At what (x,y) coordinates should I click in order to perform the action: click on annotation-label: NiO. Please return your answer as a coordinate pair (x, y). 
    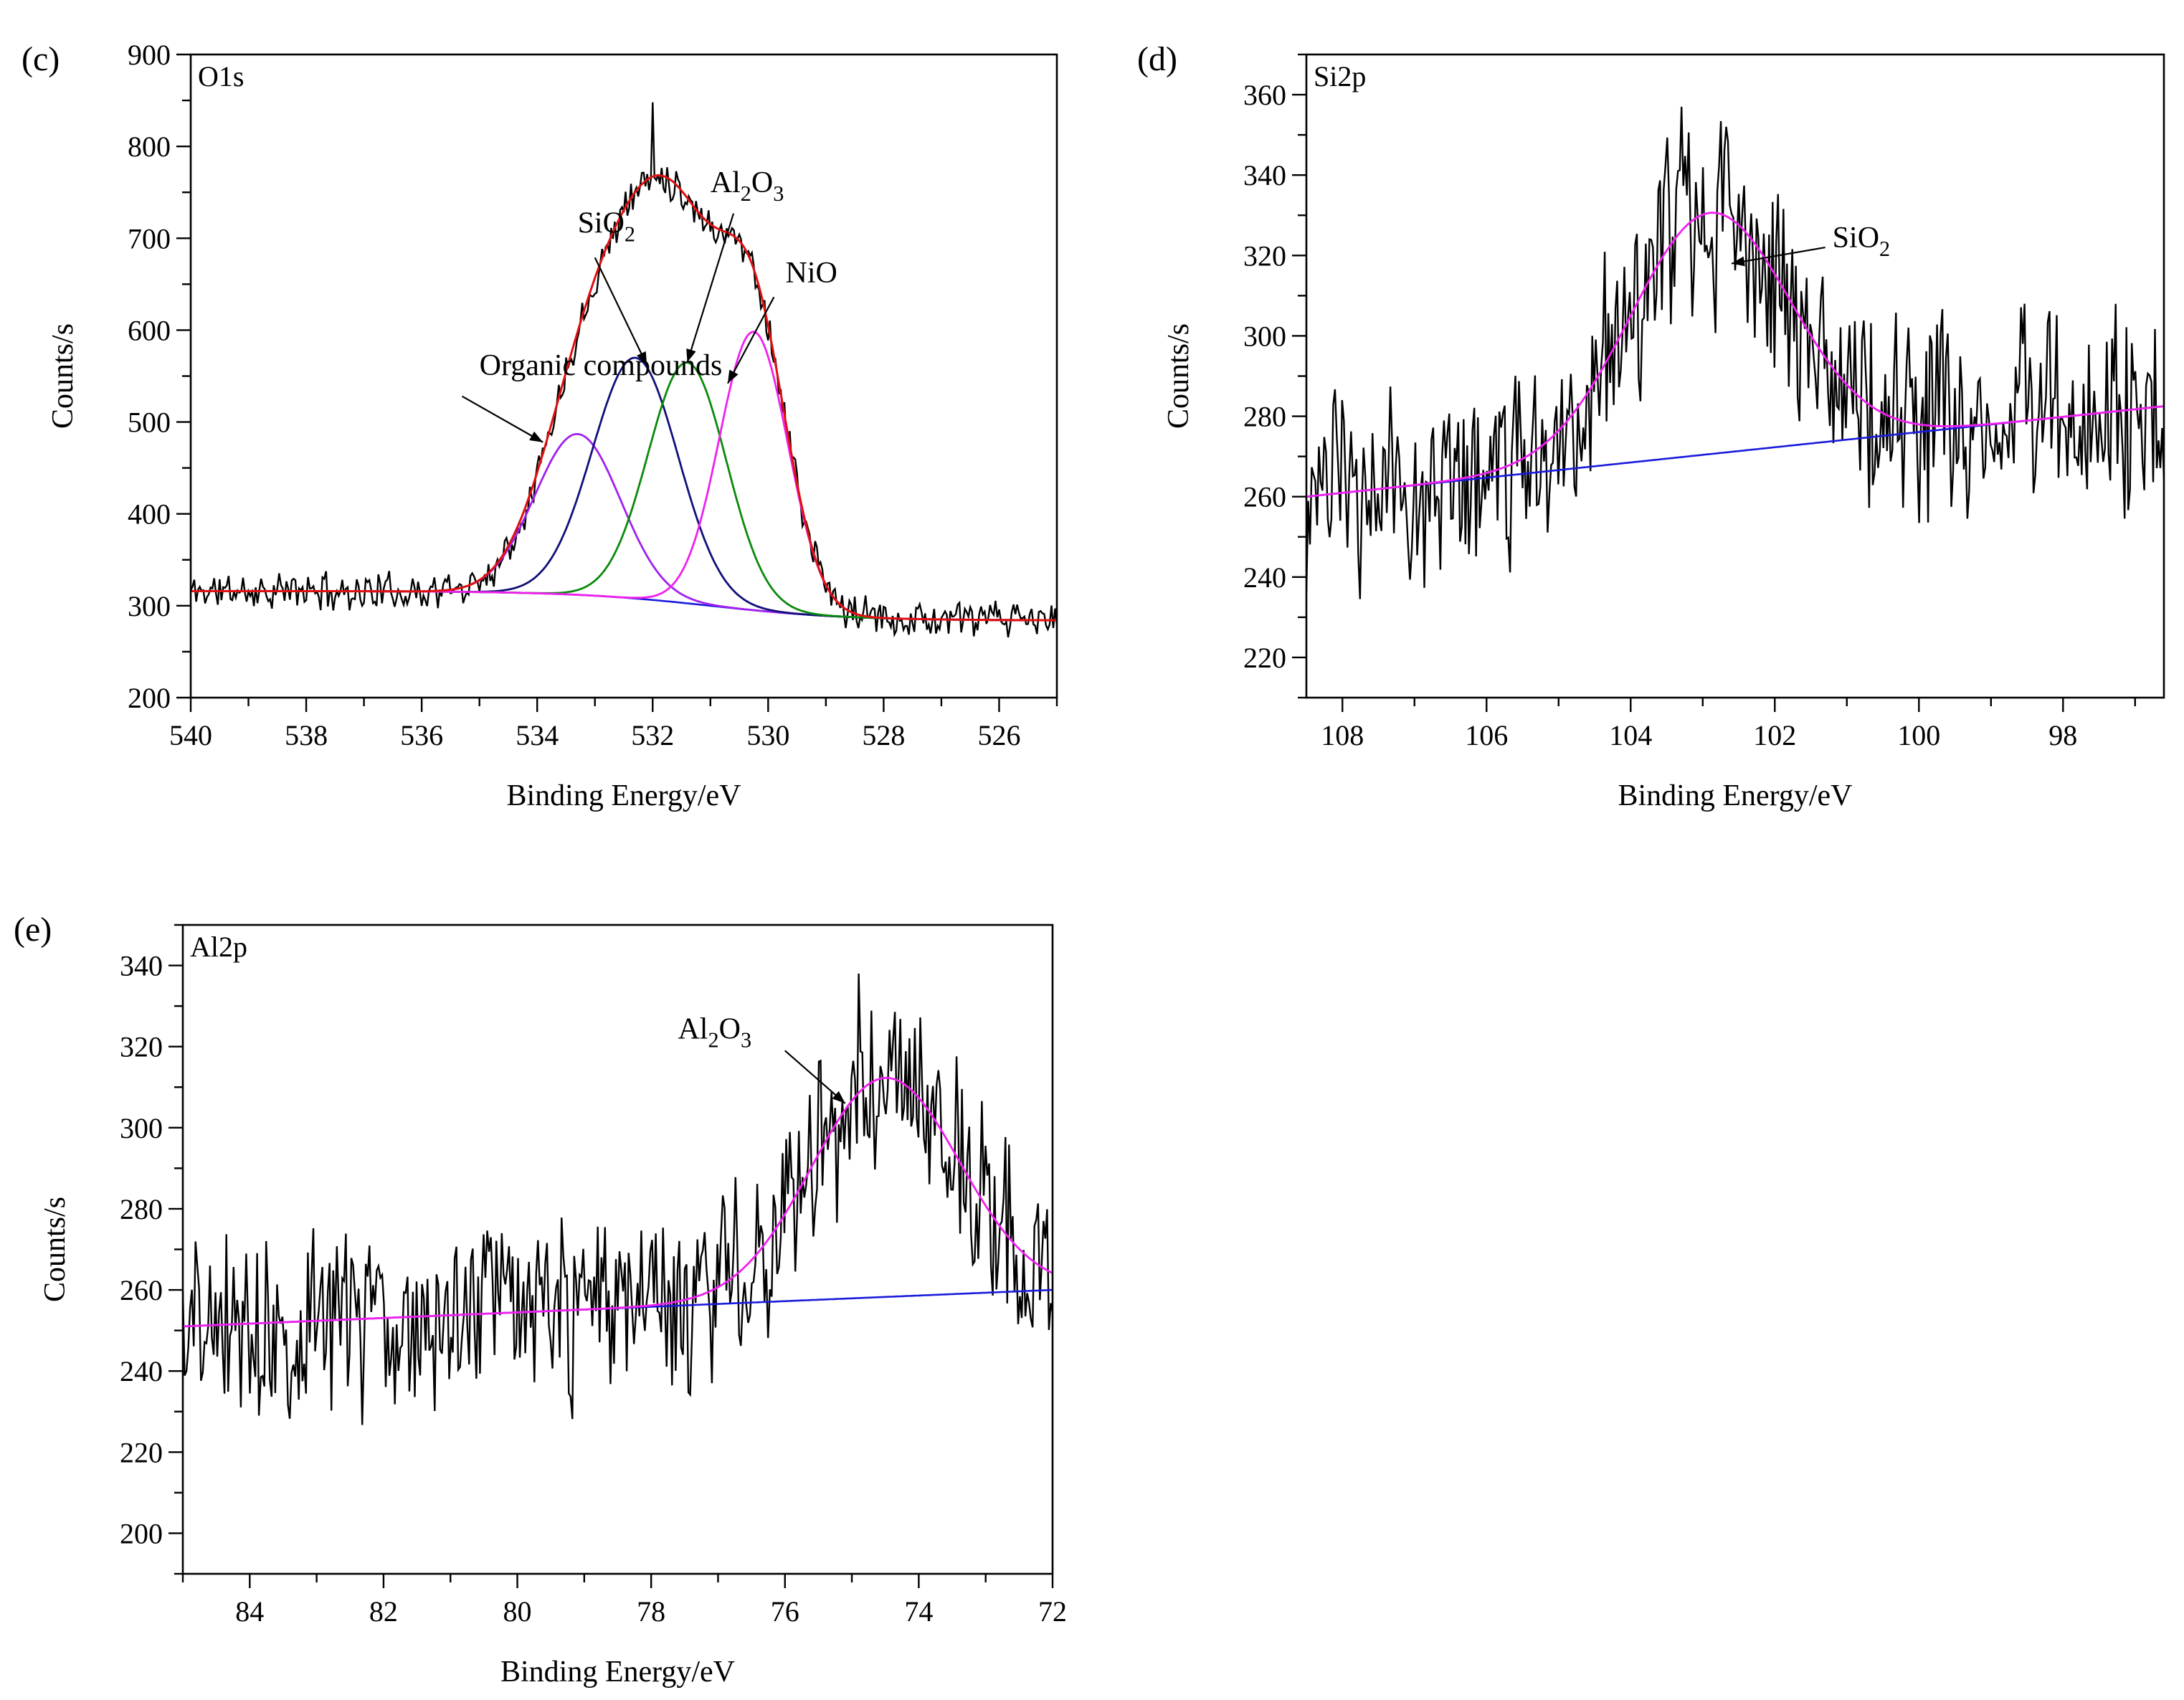
    Looking at the image, I should click on (811, 274).